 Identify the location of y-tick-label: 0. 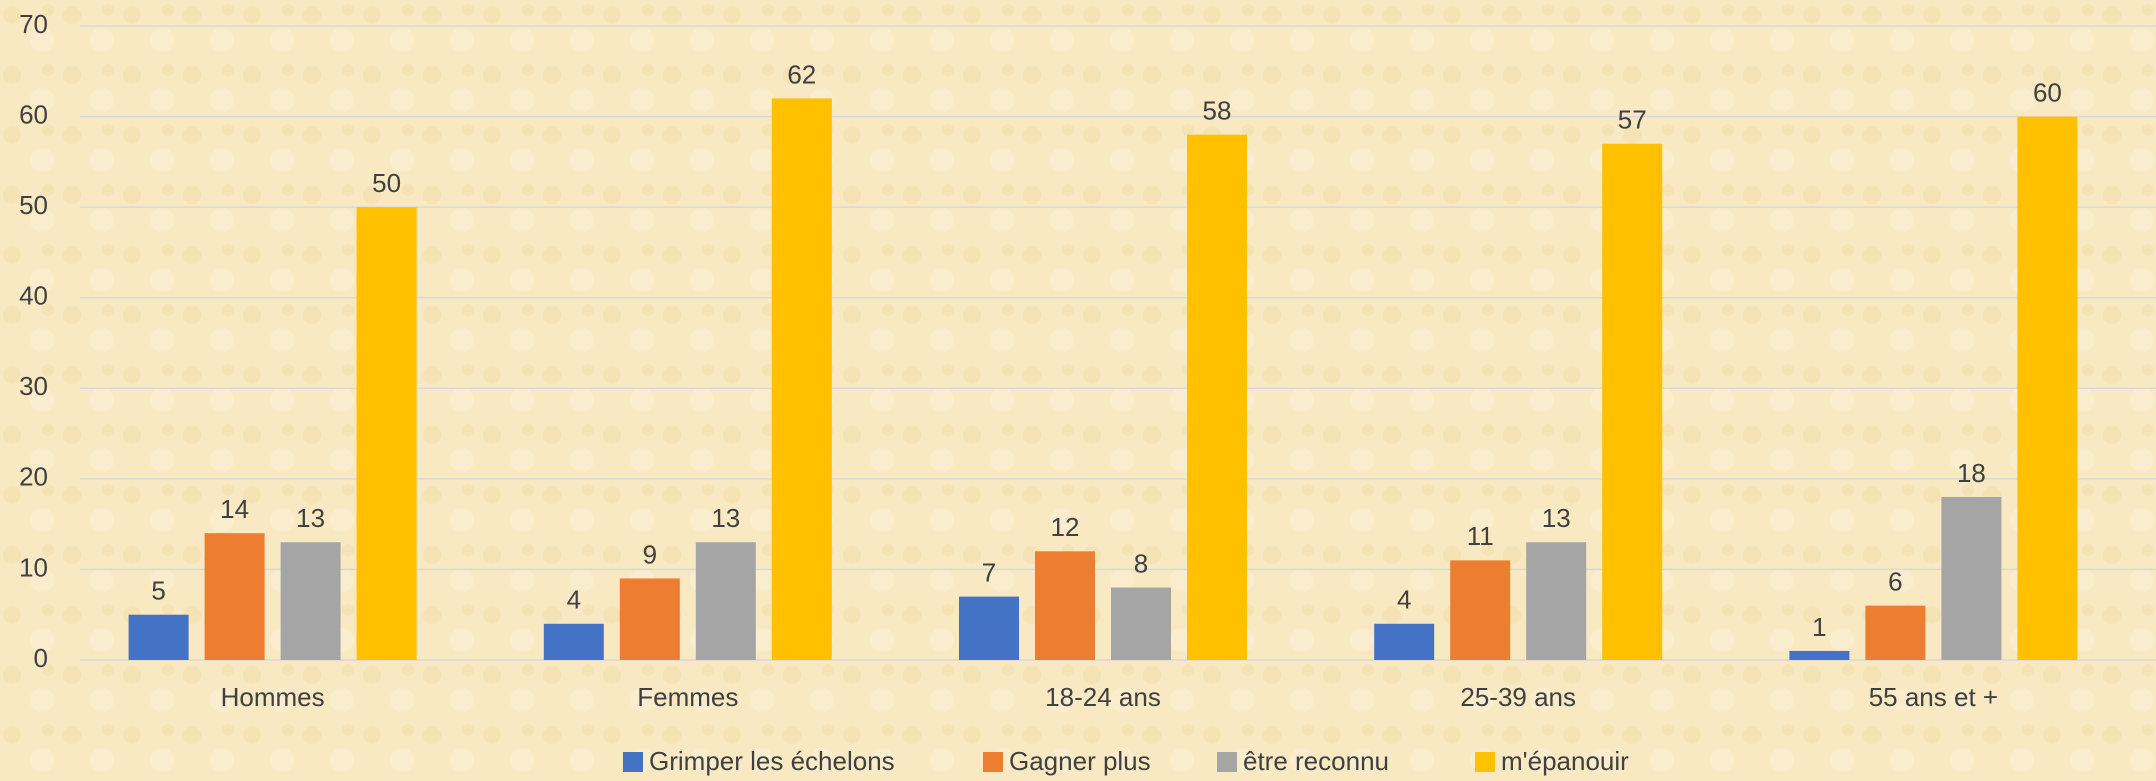
(41, 658).